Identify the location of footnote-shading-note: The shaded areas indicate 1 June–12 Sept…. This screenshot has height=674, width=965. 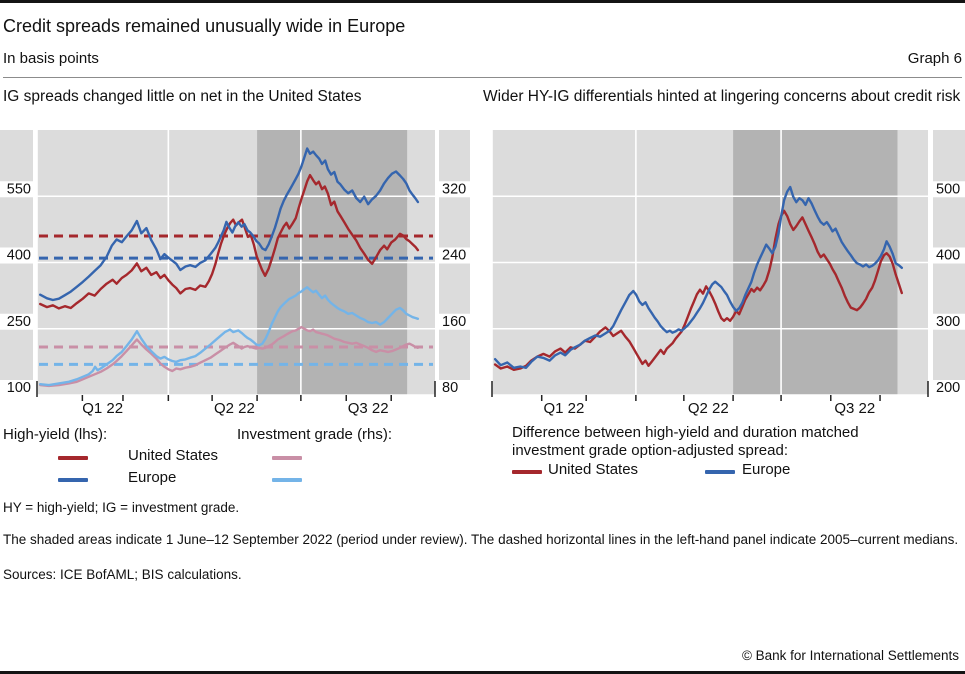
(481, 539).